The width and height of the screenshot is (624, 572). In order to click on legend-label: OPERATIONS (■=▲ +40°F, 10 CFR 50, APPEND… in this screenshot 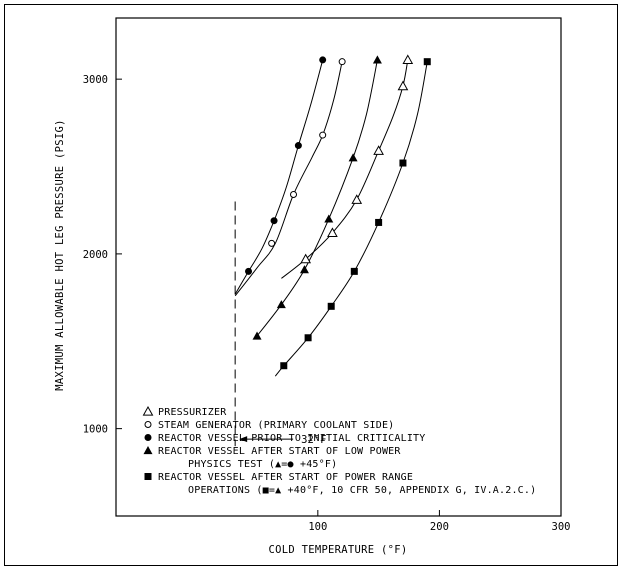, I will do `click(362, 490)`.